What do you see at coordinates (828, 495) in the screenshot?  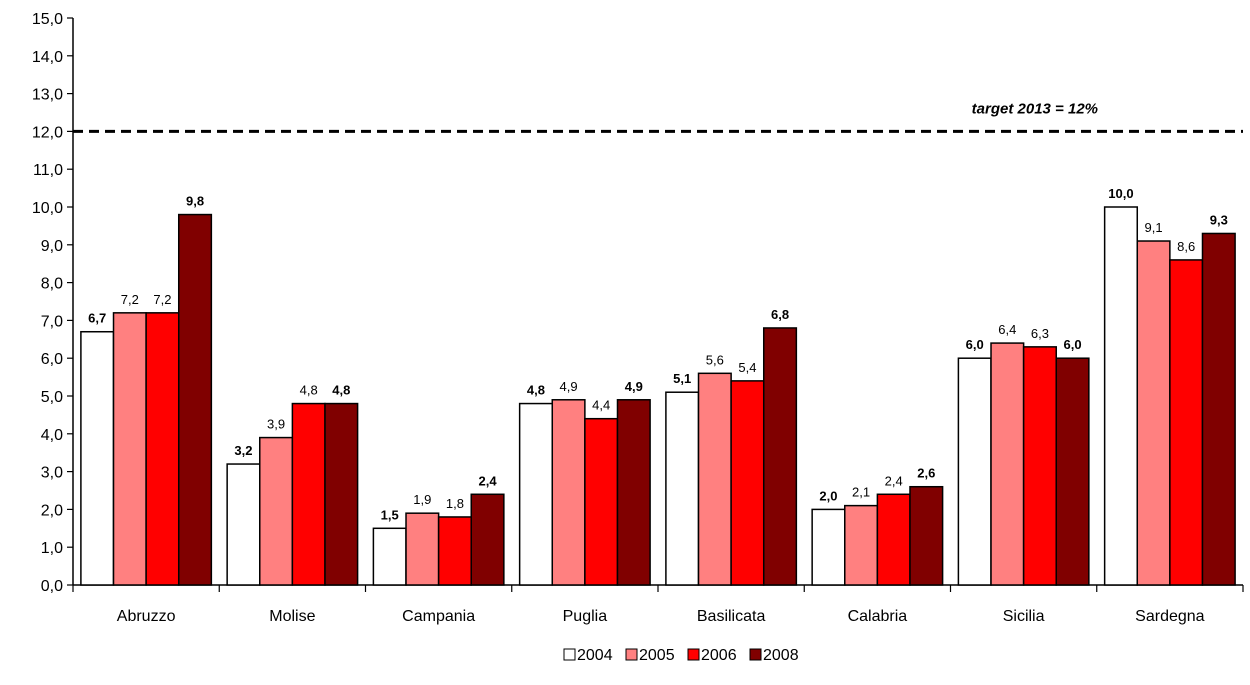 I see `data-label: 2,0` at bounding box center [828, 495].